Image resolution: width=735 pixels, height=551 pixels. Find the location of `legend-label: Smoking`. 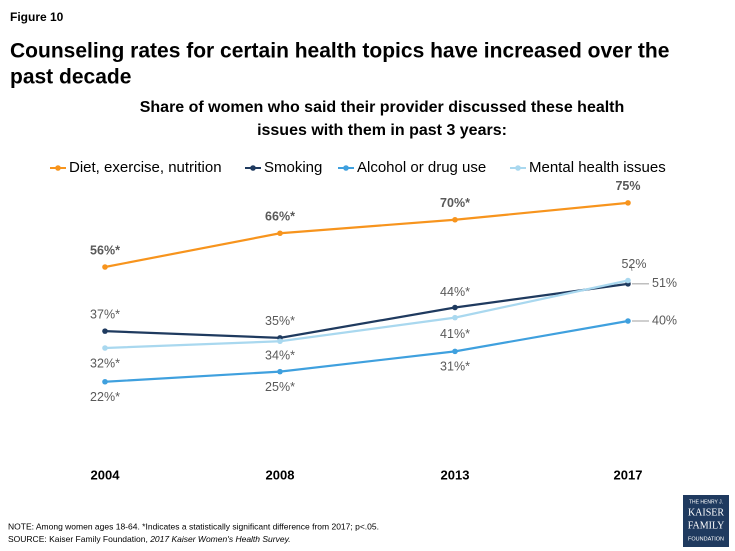

legend-label: Smoking is located at coordinates (293, 167).